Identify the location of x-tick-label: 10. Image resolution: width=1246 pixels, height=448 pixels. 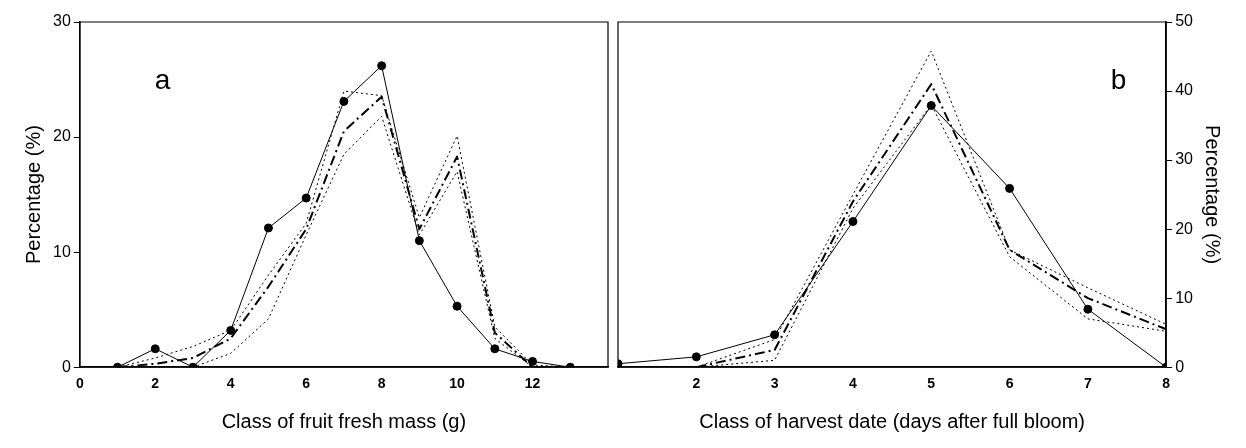
(457, 383).